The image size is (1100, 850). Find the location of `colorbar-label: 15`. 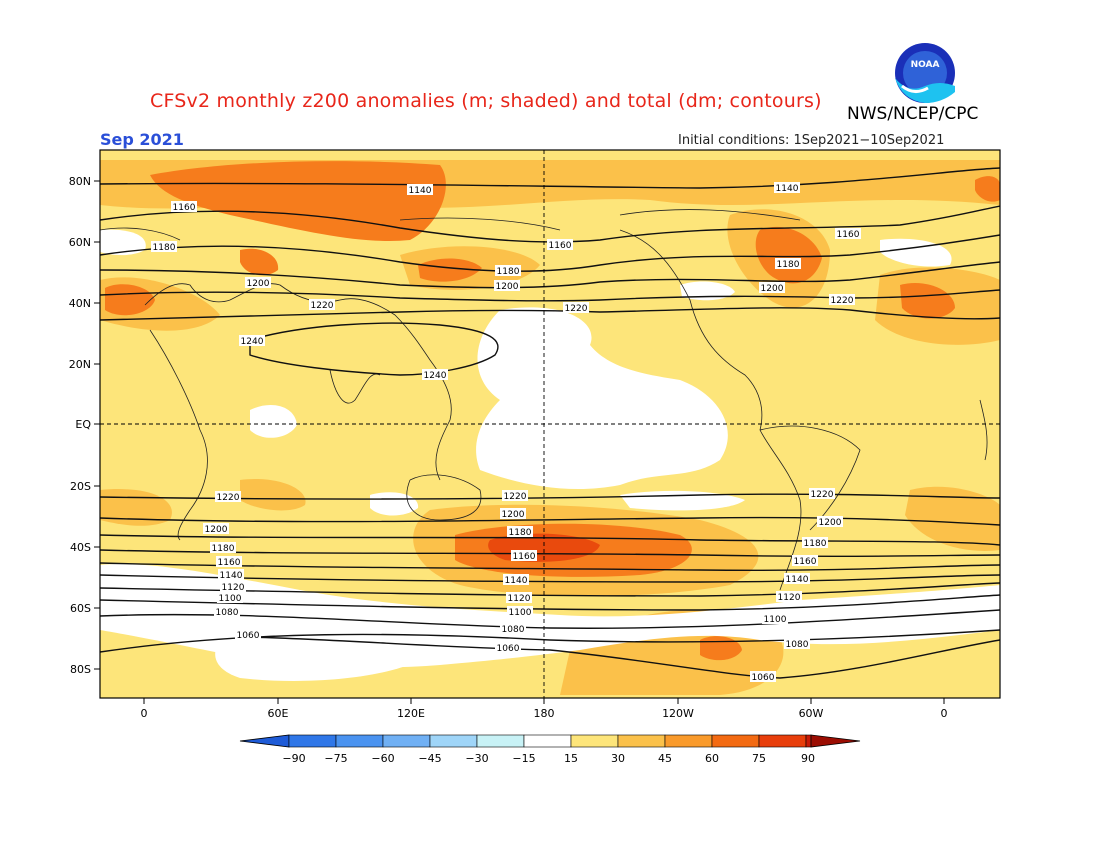

colorbar-label: 15 is located at coordinates (571, 758).